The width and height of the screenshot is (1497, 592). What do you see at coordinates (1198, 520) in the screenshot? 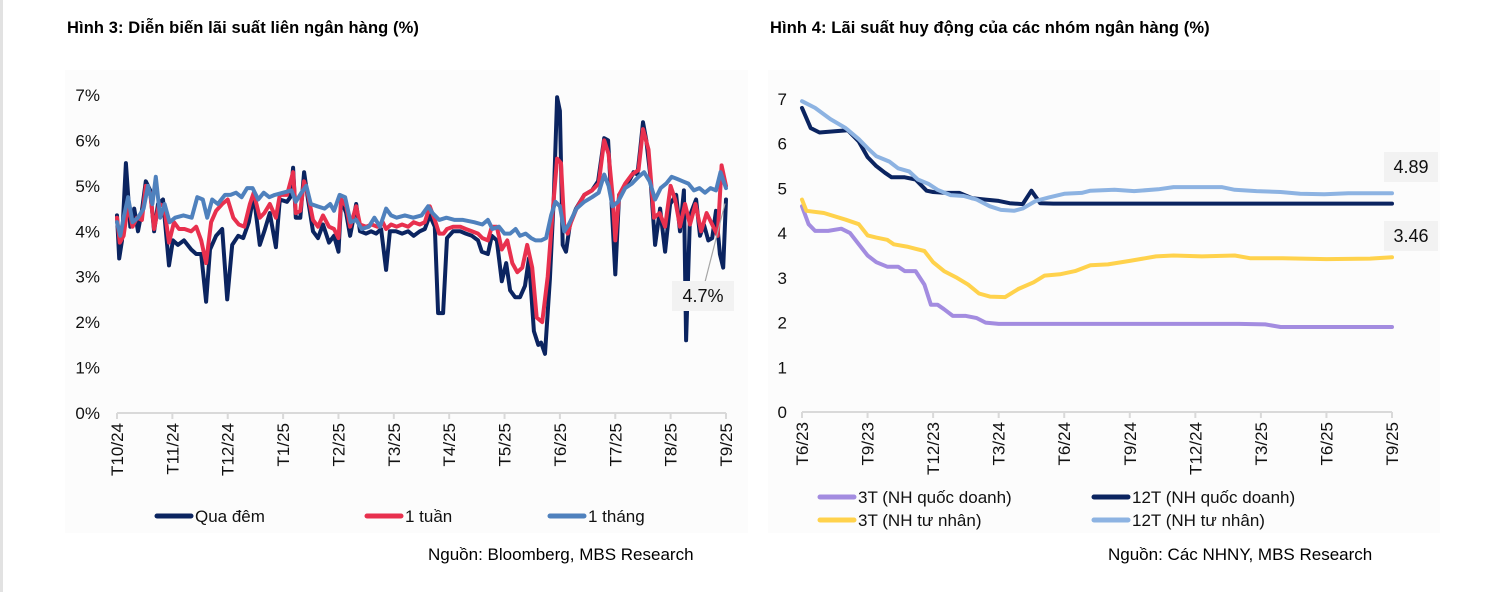
I see `legend-label: 12T (NH tư nhân)` at bounding box center [1198, 520].